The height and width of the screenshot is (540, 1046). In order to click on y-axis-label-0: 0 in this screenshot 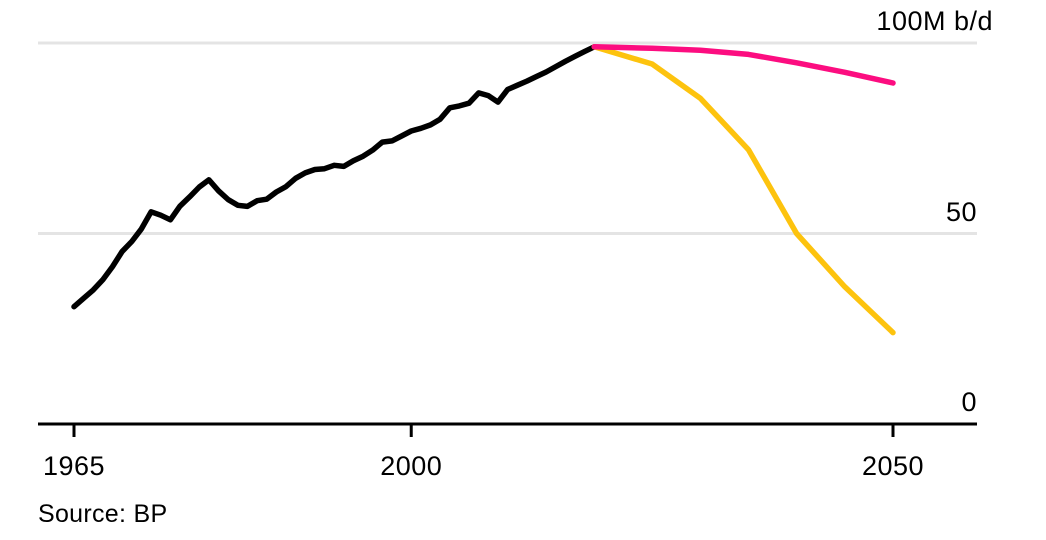, I will do `click(969, 402)`.